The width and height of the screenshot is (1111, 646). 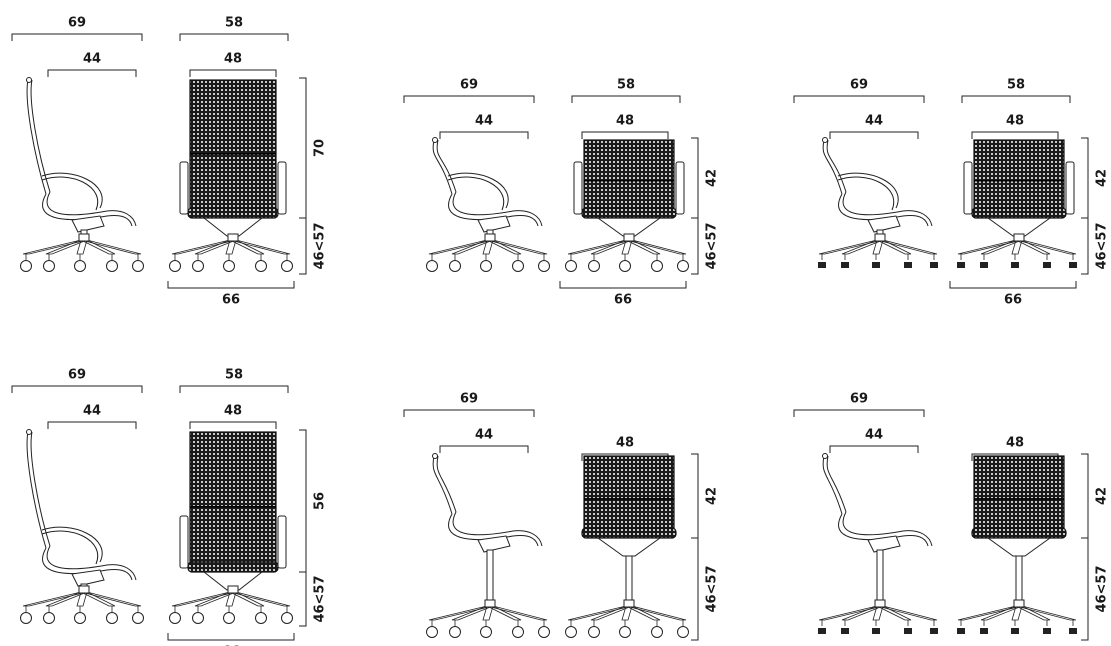 What do you see at coordinates (77, 23) in the screenshot?
I see `side-width-label: 69` at bounding box center [77, 23].